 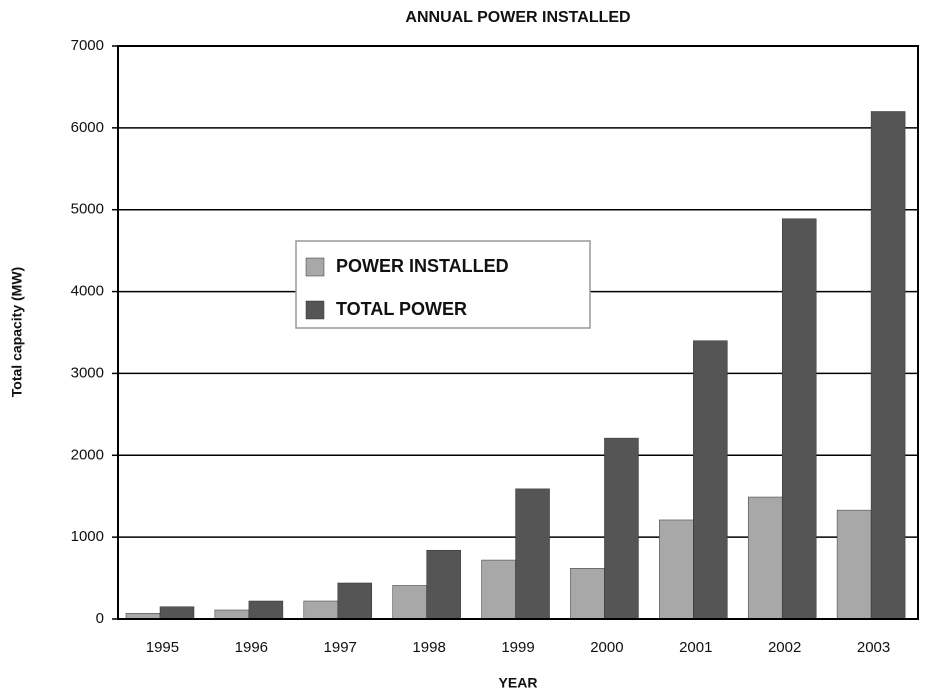 What do you see at coordinates (517, 17) in the screenshot?
I see `chart-title: ANNUAL POWER INSTALLED` at bounding box center [517, 17].